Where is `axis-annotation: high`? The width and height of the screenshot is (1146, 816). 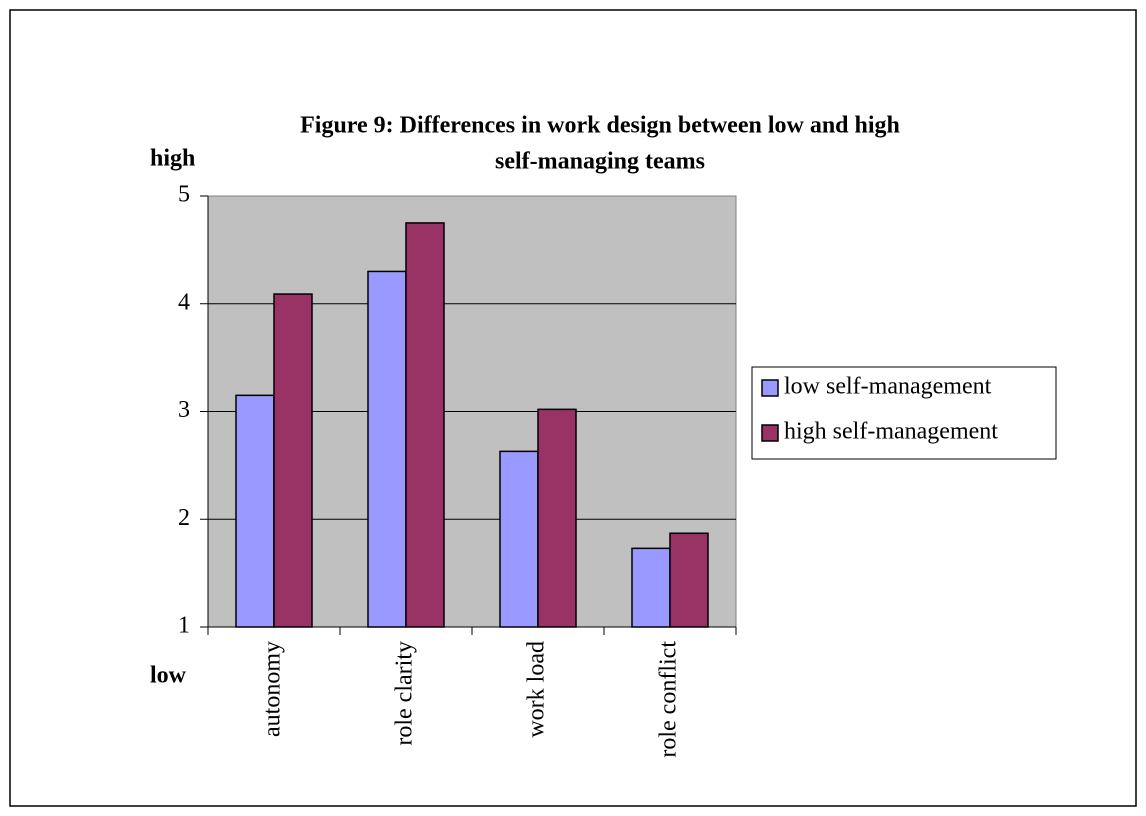 axis-annotation: high is located at coordinates (172, 159).